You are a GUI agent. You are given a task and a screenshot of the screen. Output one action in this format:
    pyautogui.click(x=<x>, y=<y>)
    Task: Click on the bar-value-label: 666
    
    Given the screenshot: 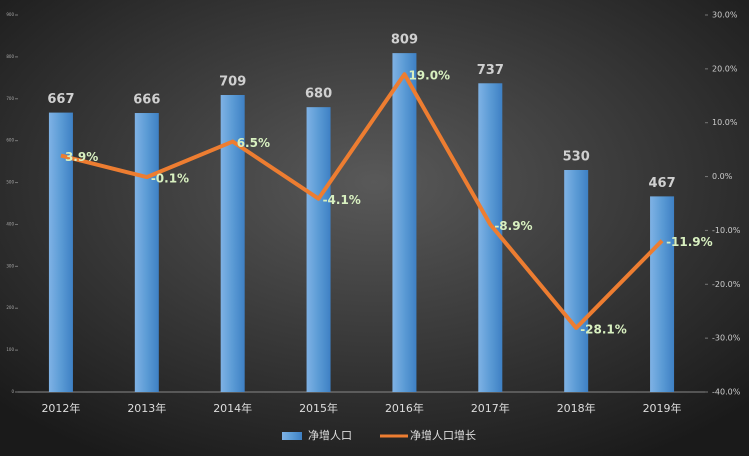 What is the action you would take?
    pyautogui.click(x=146, y=100)
    